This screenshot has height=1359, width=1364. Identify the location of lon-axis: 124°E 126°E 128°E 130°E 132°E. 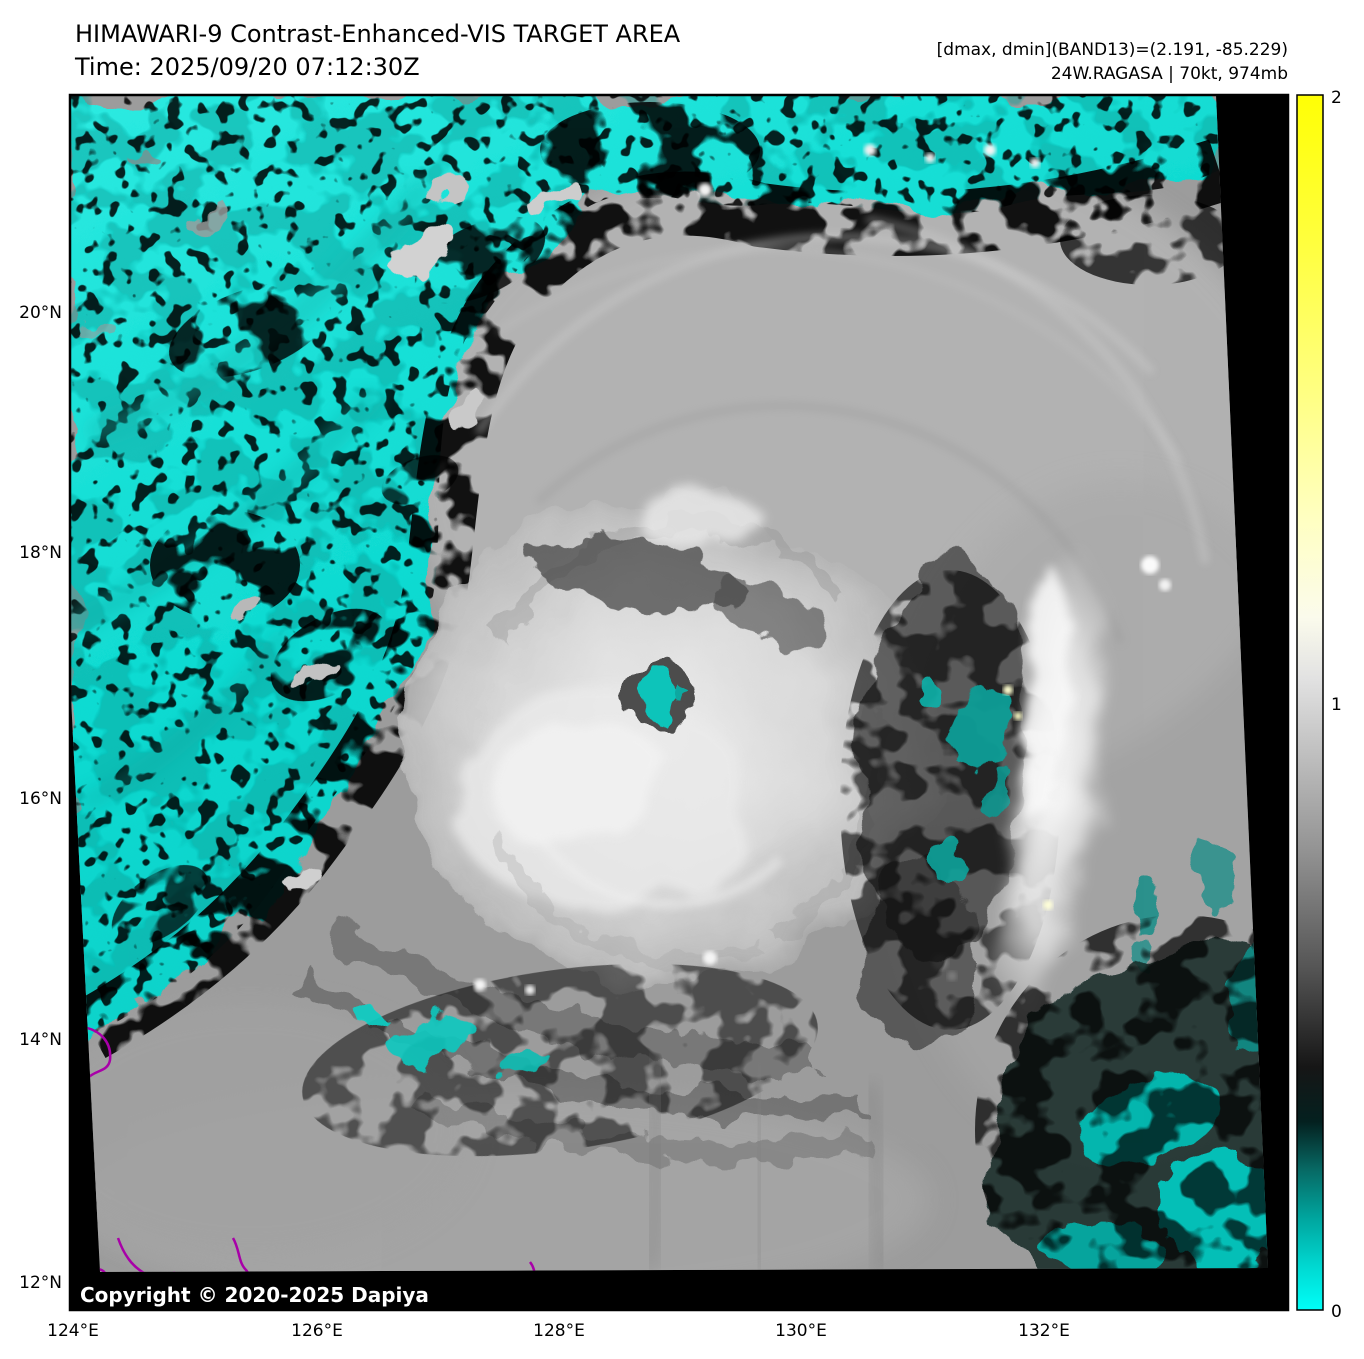
(558, 1331).